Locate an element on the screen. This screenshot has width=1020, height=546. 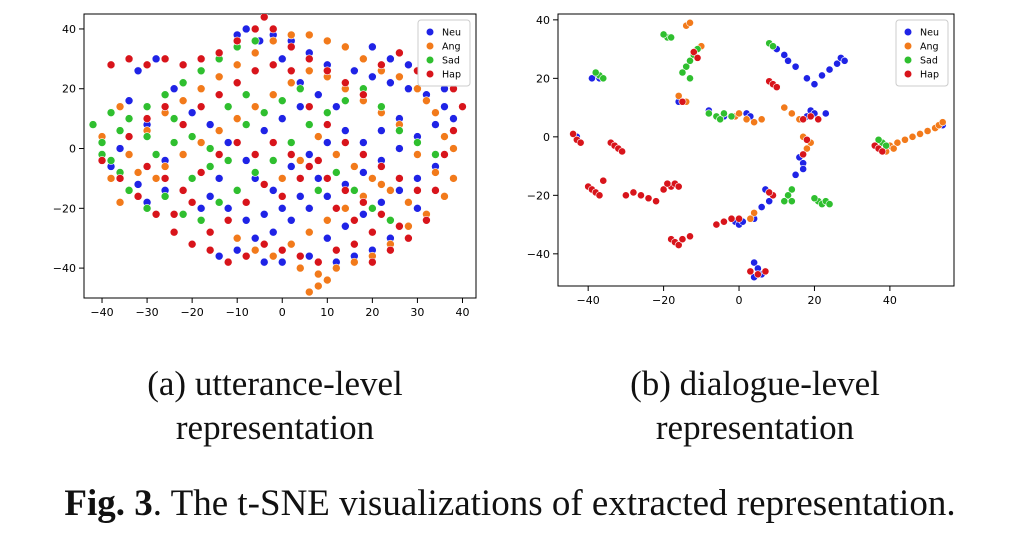
caption-b-line1: (b) dialogue-level is located at coordinates (755, 383).